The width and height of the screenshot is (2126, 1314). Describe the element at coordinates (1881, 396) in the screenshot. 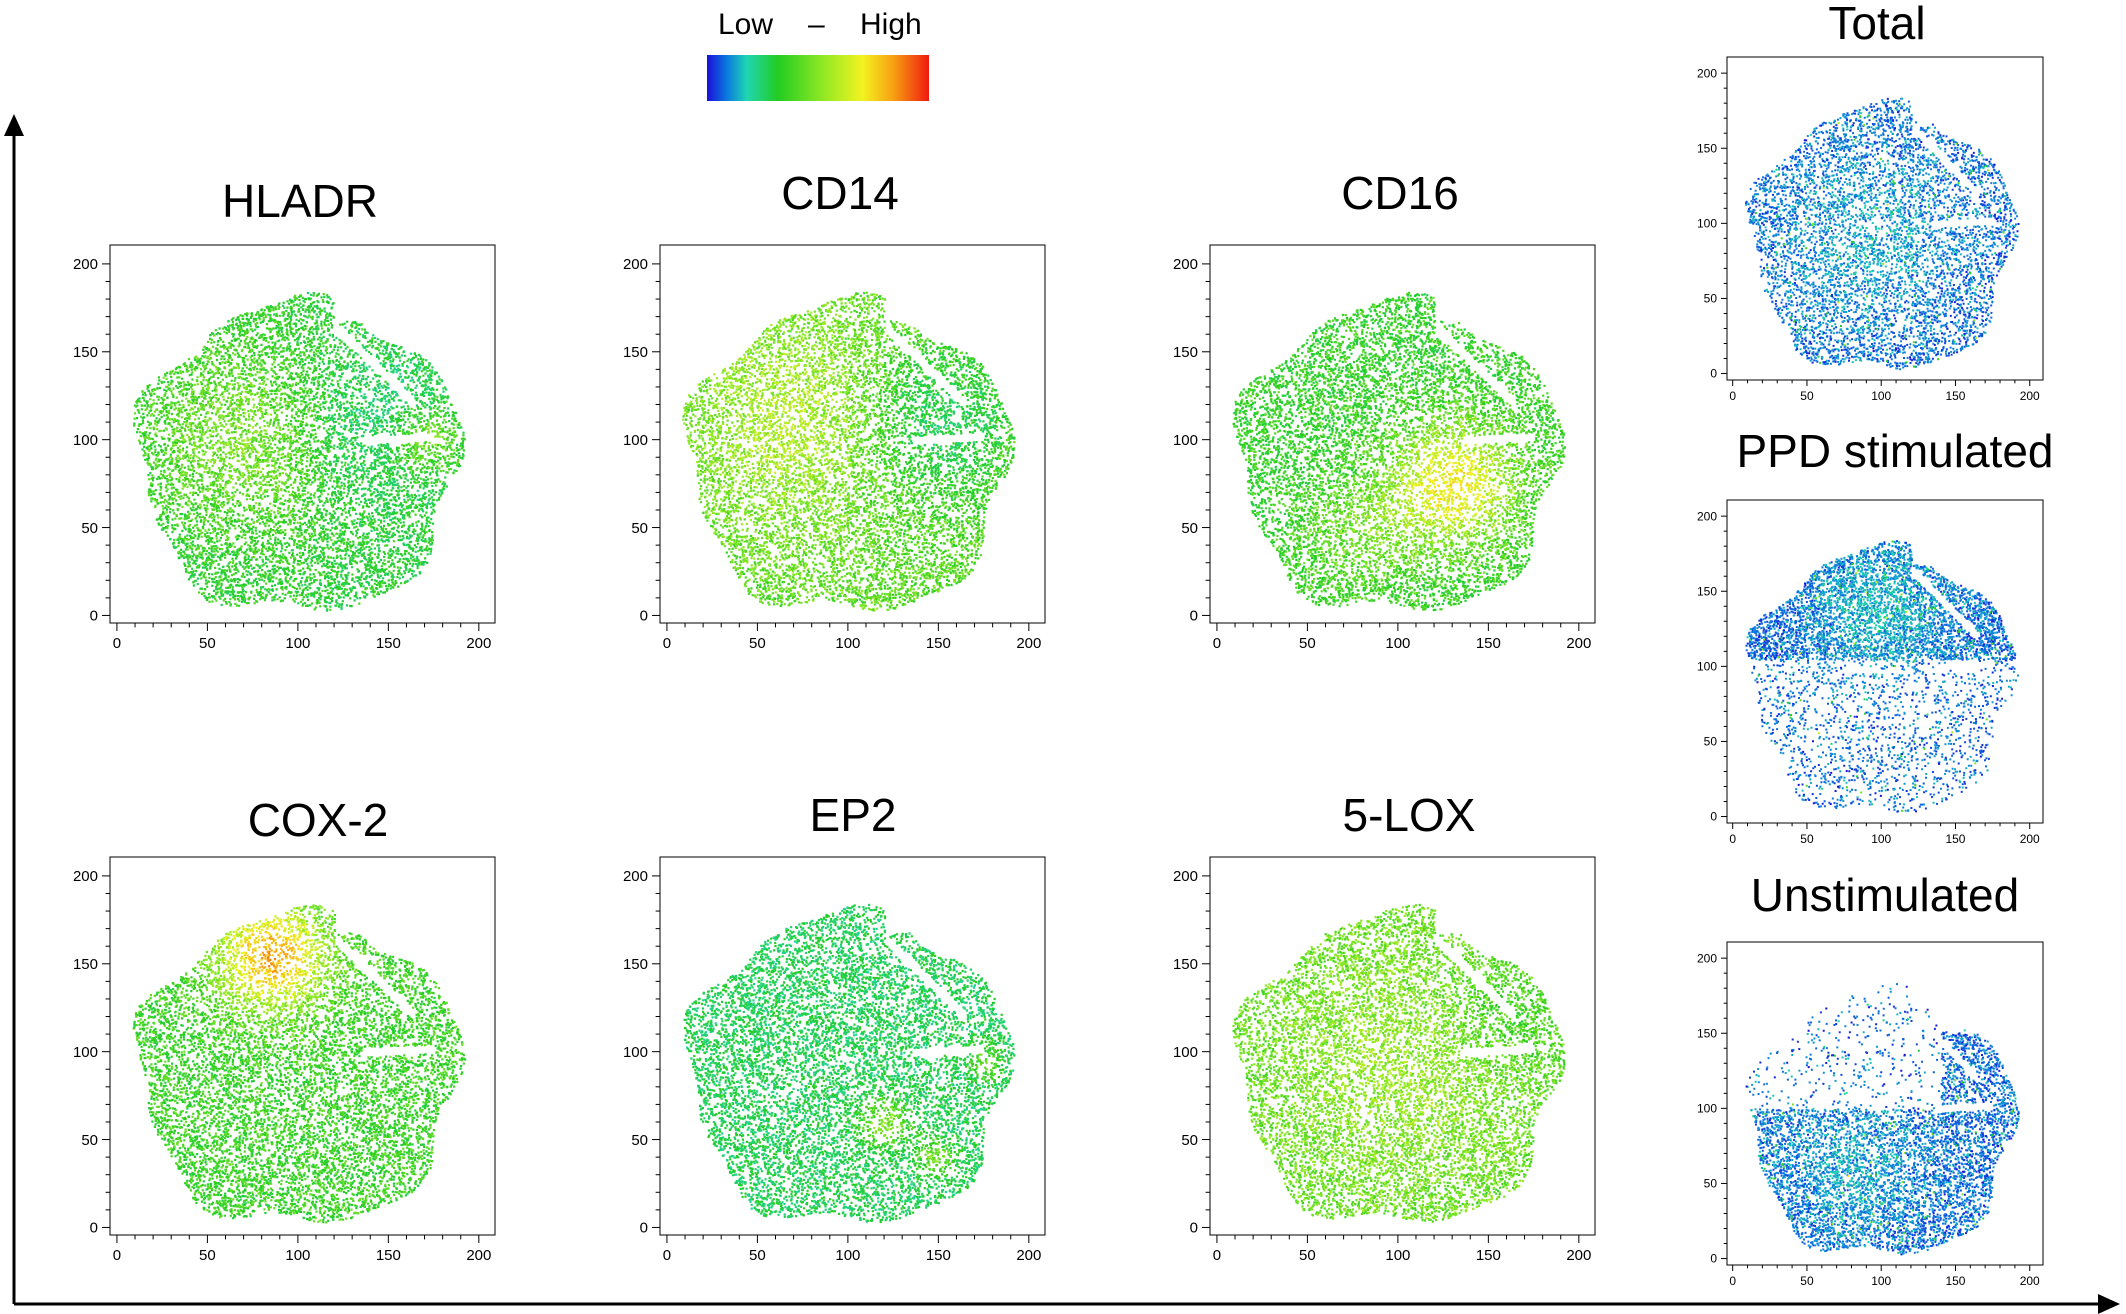

I see `x-tick-label: 100` at that location.